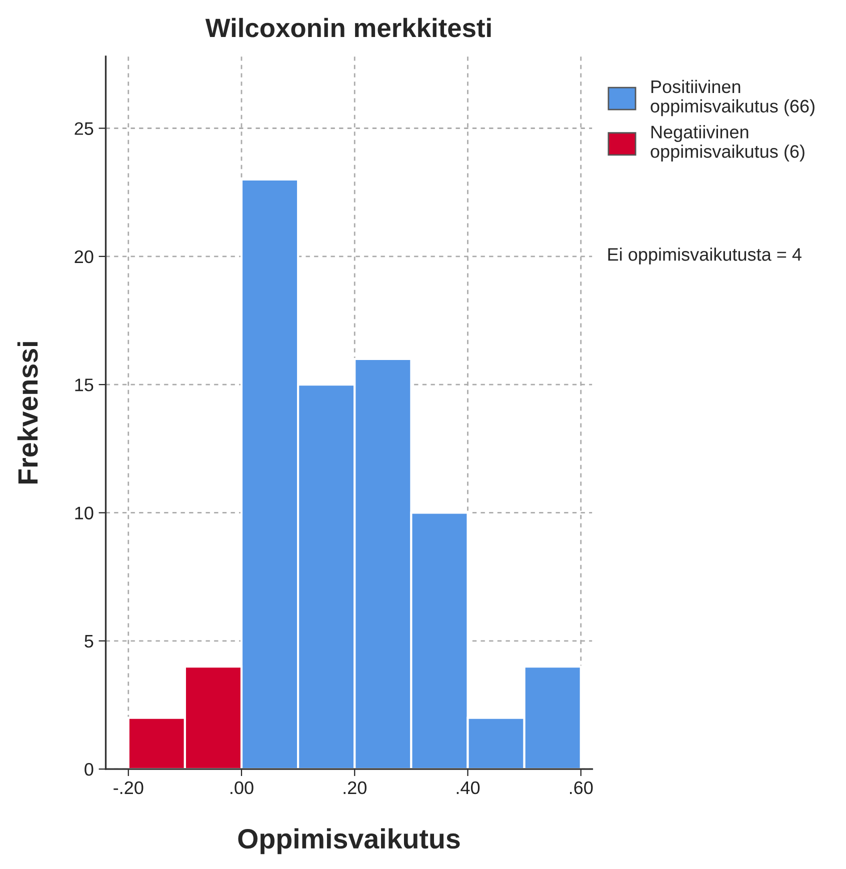 This screenshot has height=869, width=846. Describe the element at coordinates (242, 787) in the screenshot. I see `x-tick-label: .00` at that location.